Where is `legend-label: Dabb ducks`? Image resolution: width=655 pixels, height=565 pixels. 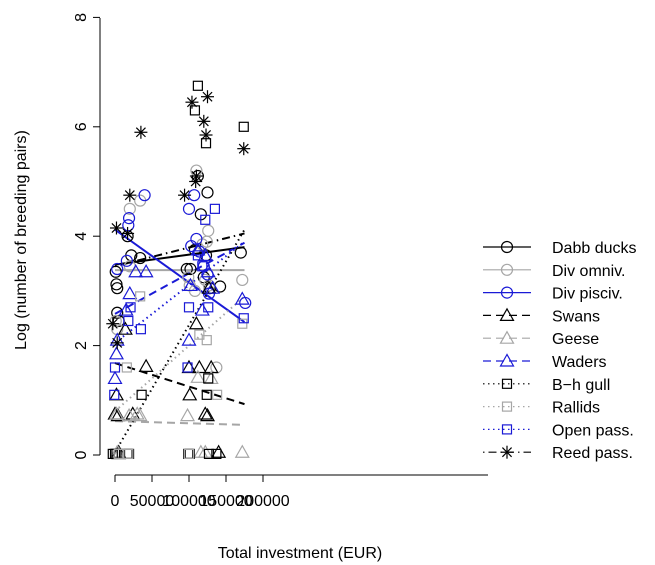
legend-label: Dabb ducks is located at coordinates (594, 248).